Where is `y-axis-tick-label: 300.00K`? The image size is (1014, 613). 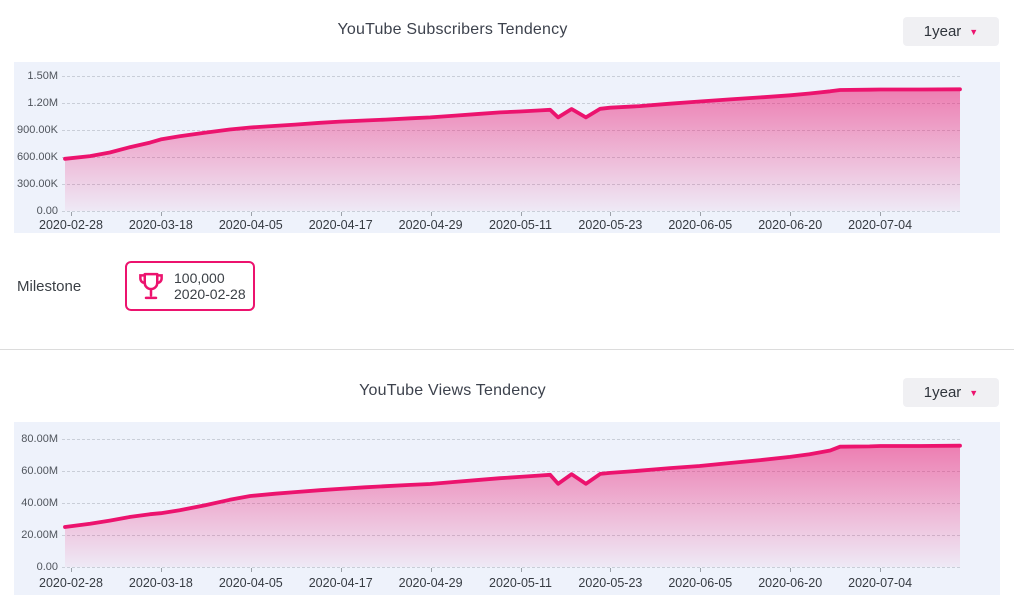
y-axis-tick-label: 300.00K is located at coordinates (37, 184).